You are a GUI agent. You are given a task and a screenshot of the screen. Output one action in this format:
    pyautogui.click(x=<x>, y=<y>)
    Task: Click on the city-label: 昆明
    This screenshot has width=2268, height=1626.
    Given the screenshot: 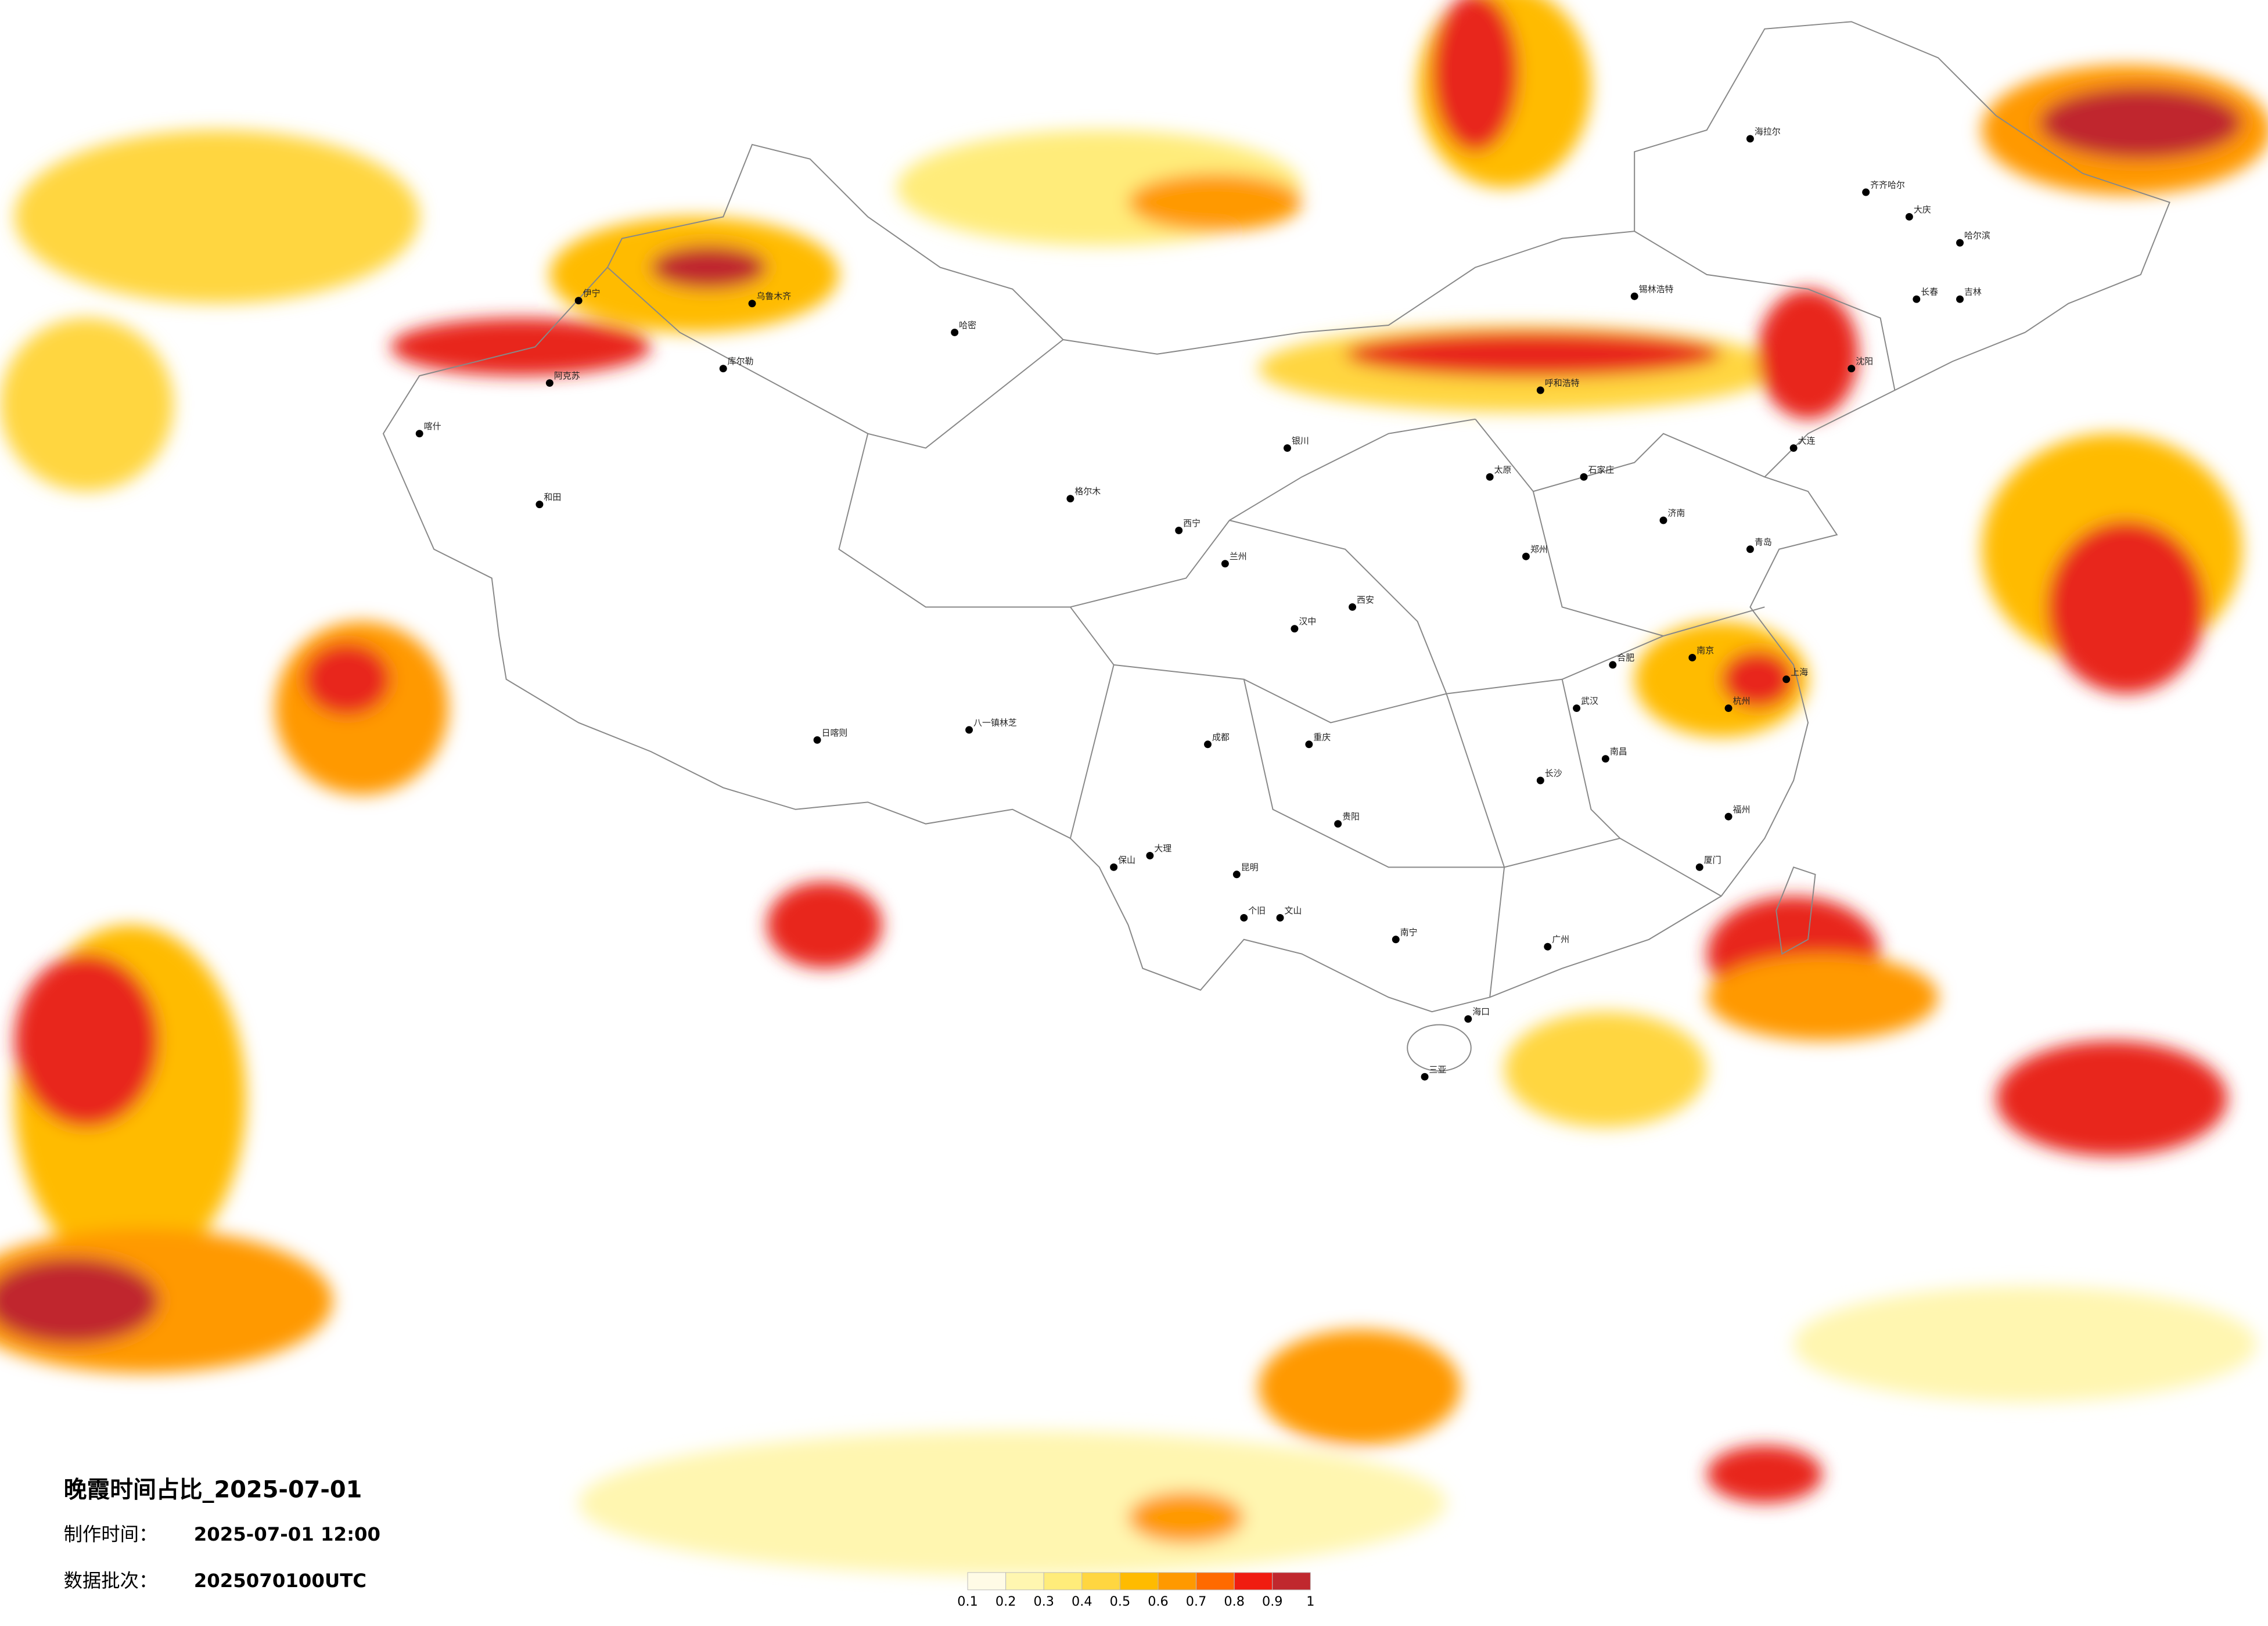 What is the action you would take?
    pyautogui.click(x=1250, y=867)
    